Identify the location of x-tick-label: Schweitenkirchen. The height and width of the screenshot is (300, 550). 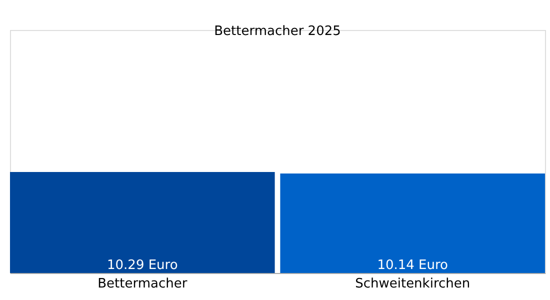
(412, 284).